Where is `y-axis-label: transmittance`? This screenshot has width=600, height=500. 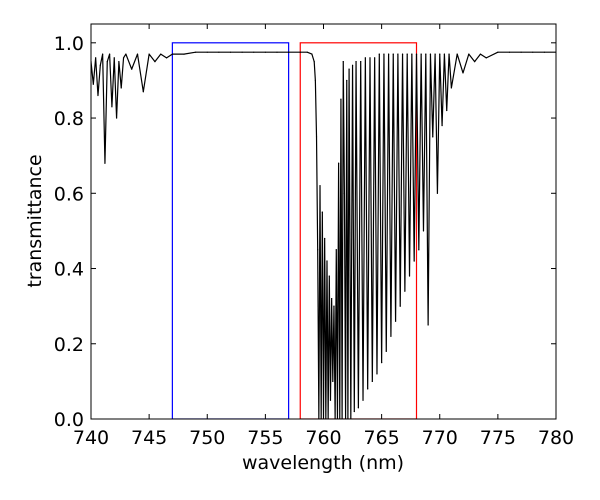 y-axis-label: transmittance is located at coordinates (35, 220).